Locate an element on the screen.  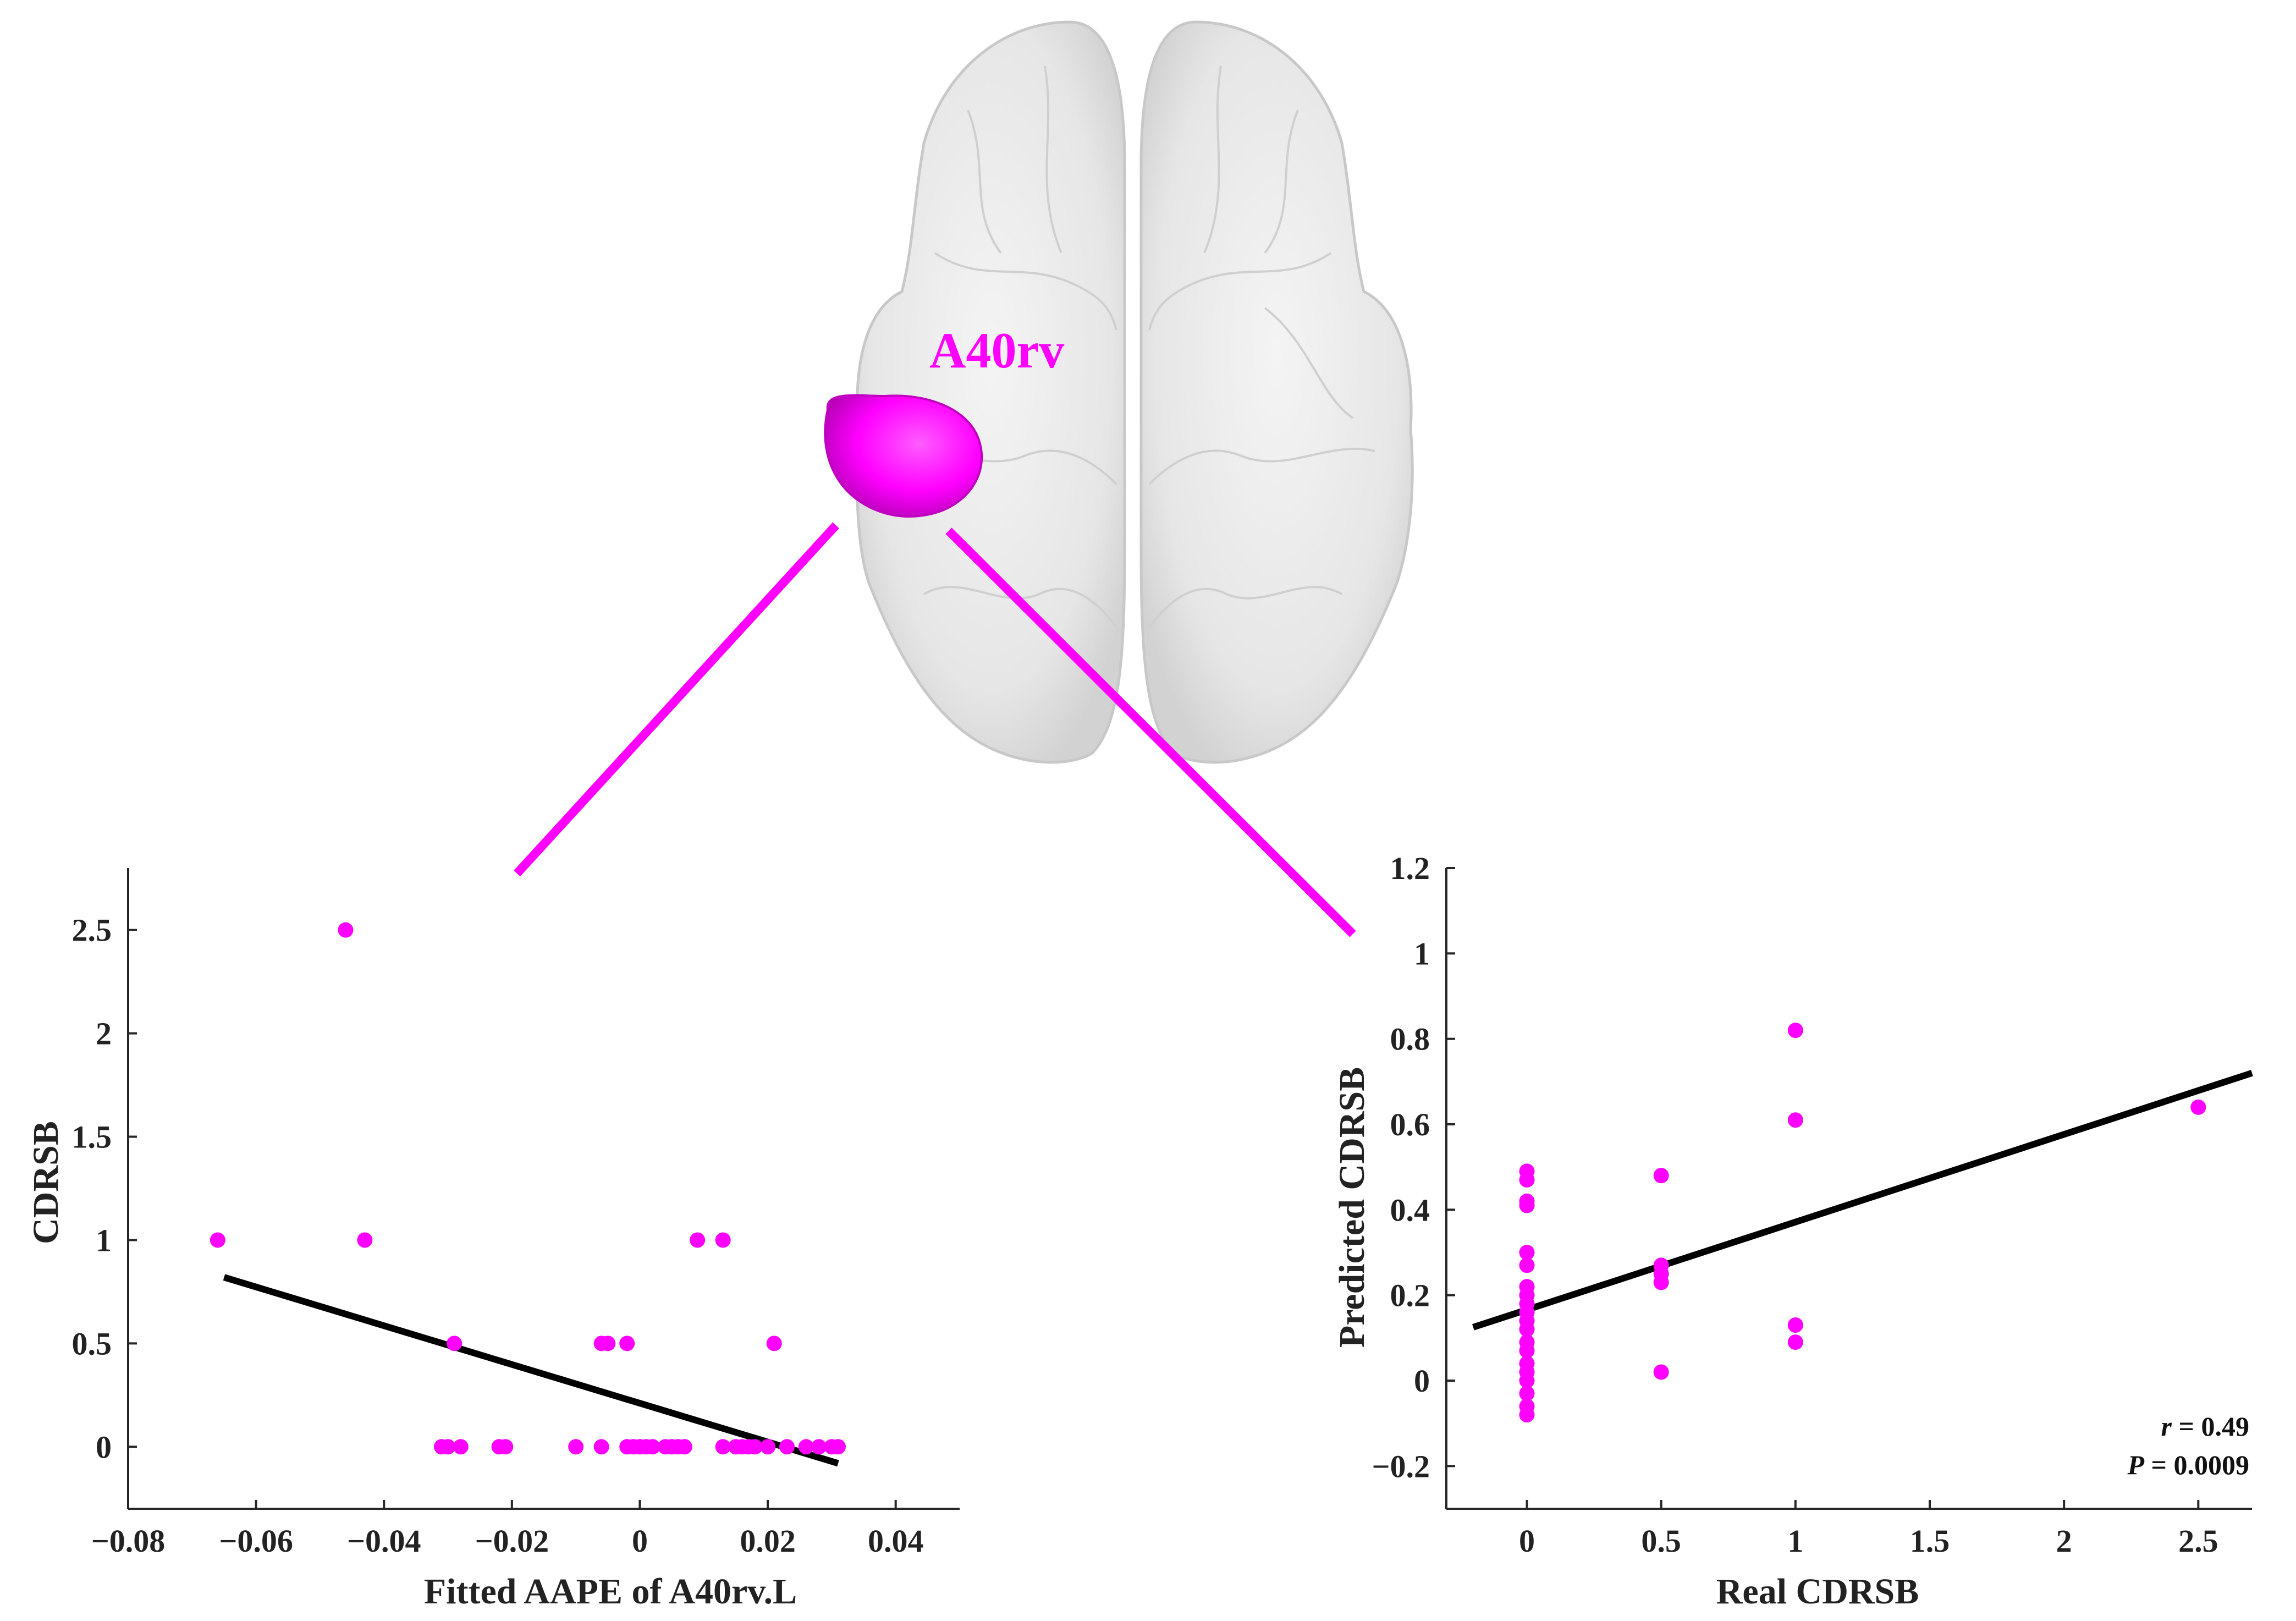
right-x-tick-label: 2 is located at coordinates (2064, 1541).